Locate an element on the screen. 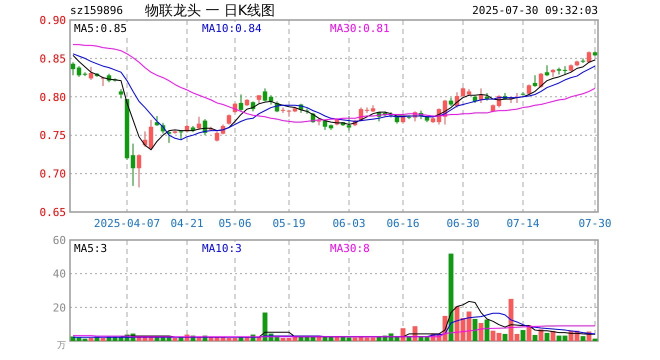  y-tick-label: 60 is located at coordinates (59, 240).